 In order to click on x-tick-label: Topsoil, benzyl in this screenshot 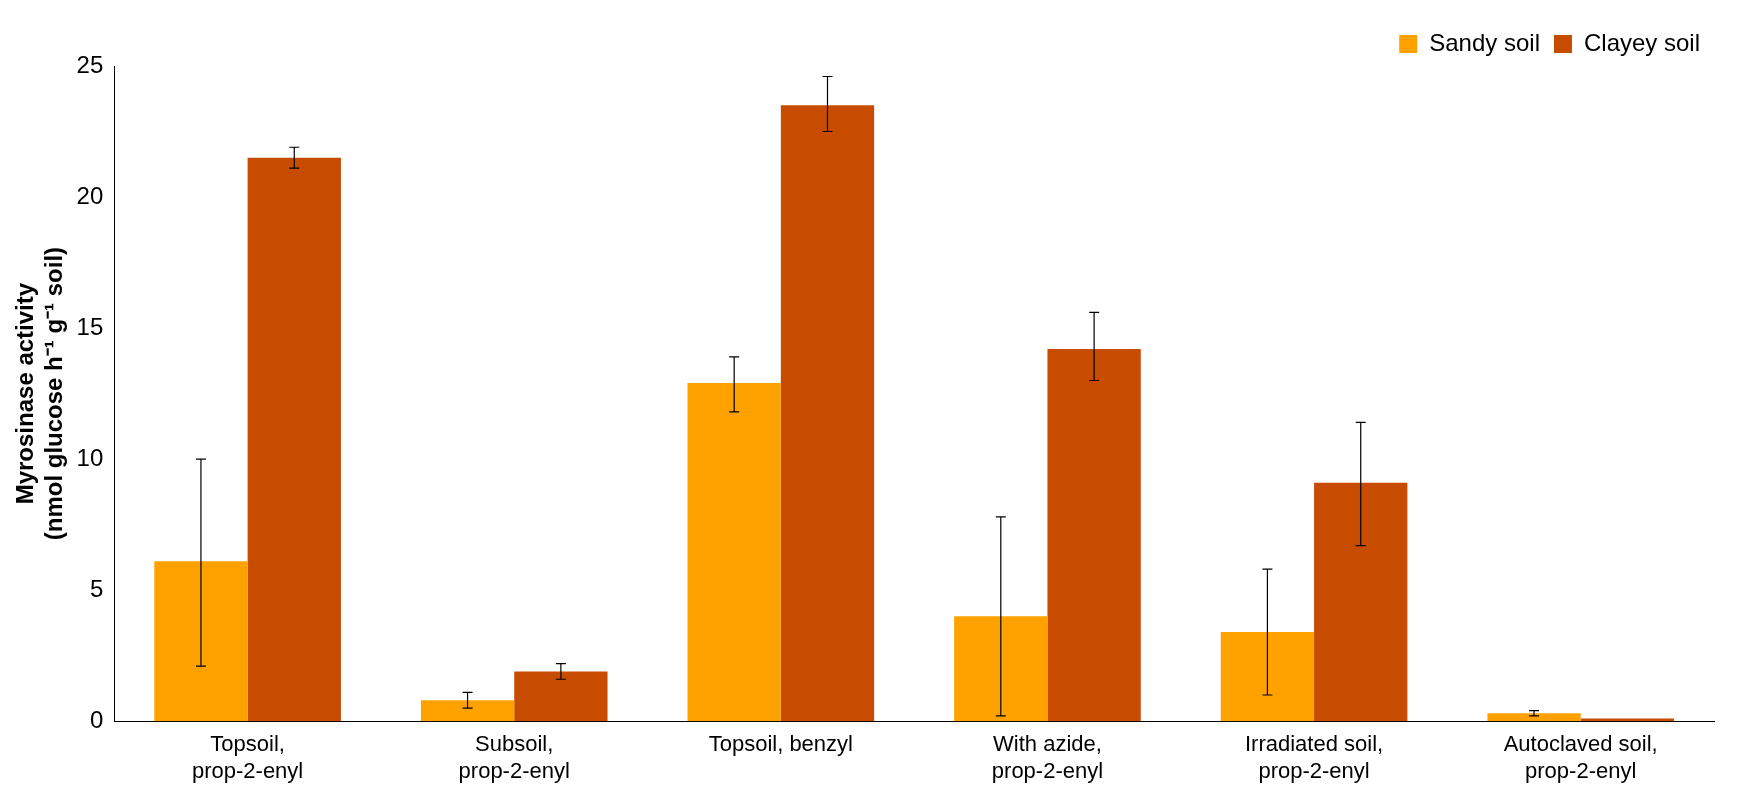, I will do `click(780, 744)`.